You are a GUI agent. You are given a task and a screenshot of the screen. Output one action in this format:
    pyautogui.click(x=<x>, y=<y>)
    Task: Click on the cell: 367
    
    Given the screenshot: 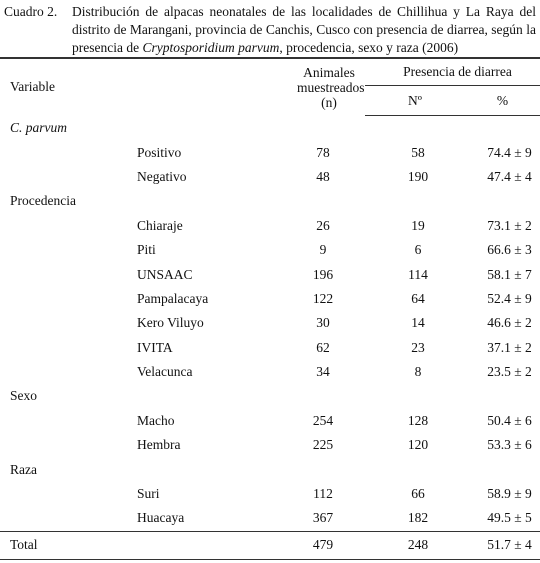 What is the action you would take?
    pyautogui.click(x=323, y=518)
    